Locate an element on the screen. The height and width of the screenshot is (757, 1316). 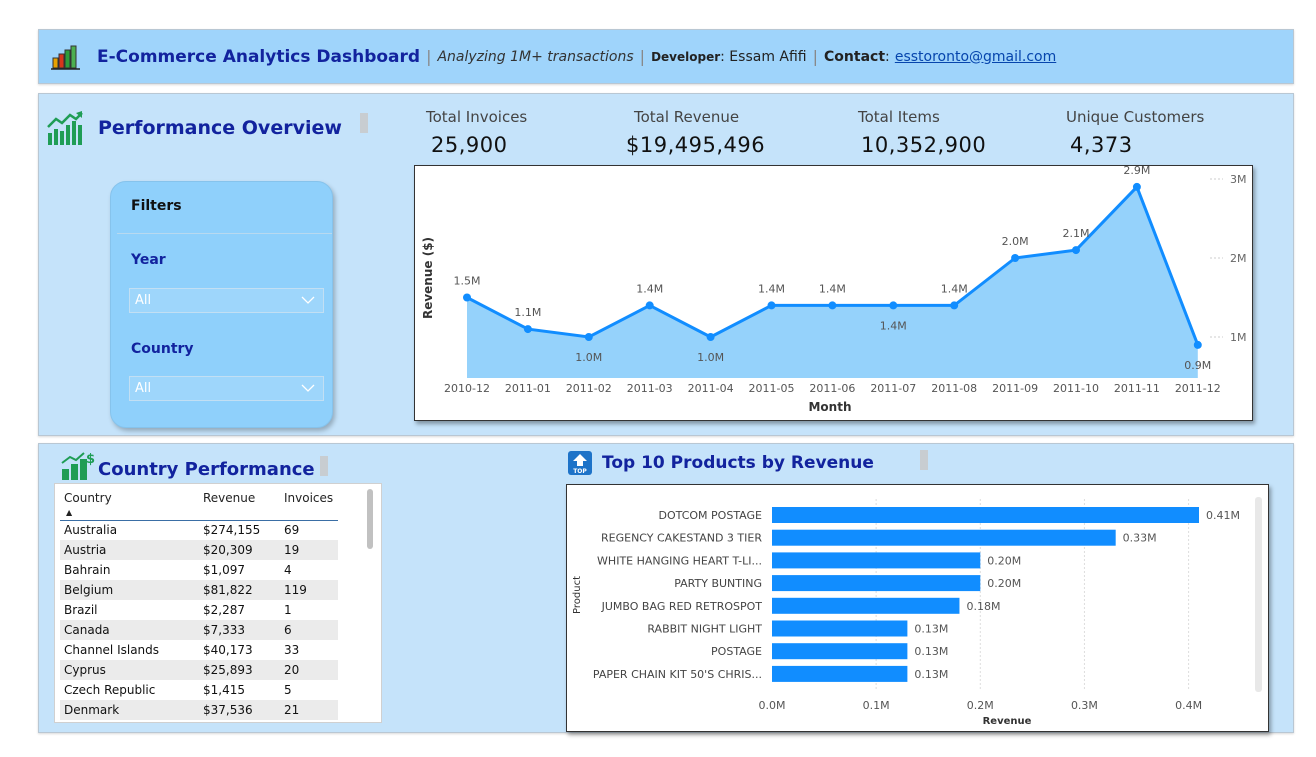
country-dropdown: All is located at coordinates (226, 388).